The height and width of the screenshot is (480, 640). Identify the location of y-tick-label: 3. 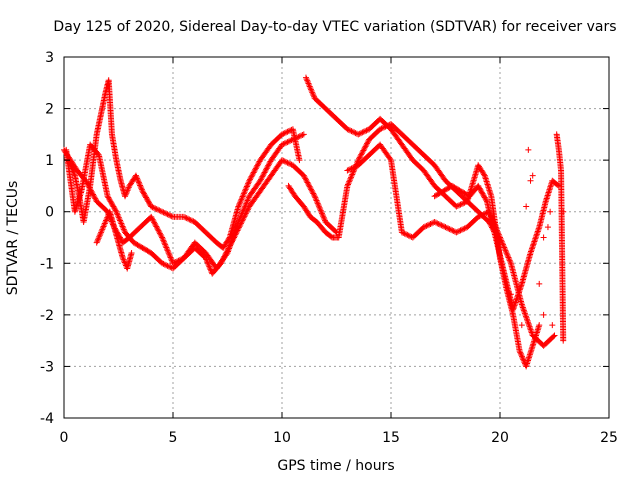
(49, 58).